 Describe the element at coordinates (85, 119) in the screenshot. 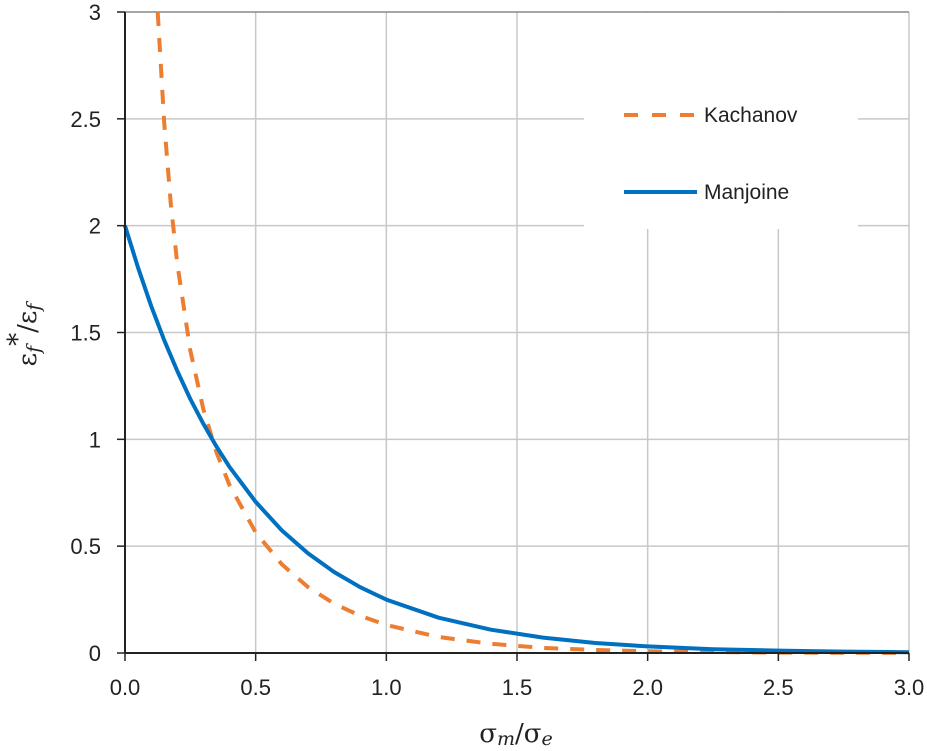

I see `y-tick-label: 2.5` at that location.